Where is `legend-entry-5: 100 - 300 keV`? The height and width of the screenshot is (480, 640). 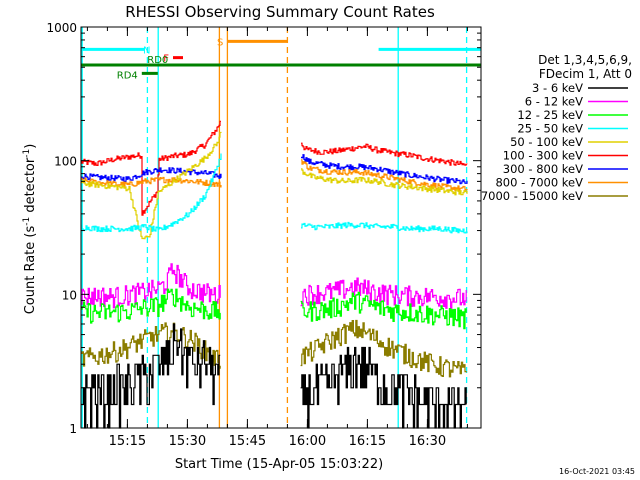 legend-entry-5: 100 - 300 keV is located at coordinates (543, 156).